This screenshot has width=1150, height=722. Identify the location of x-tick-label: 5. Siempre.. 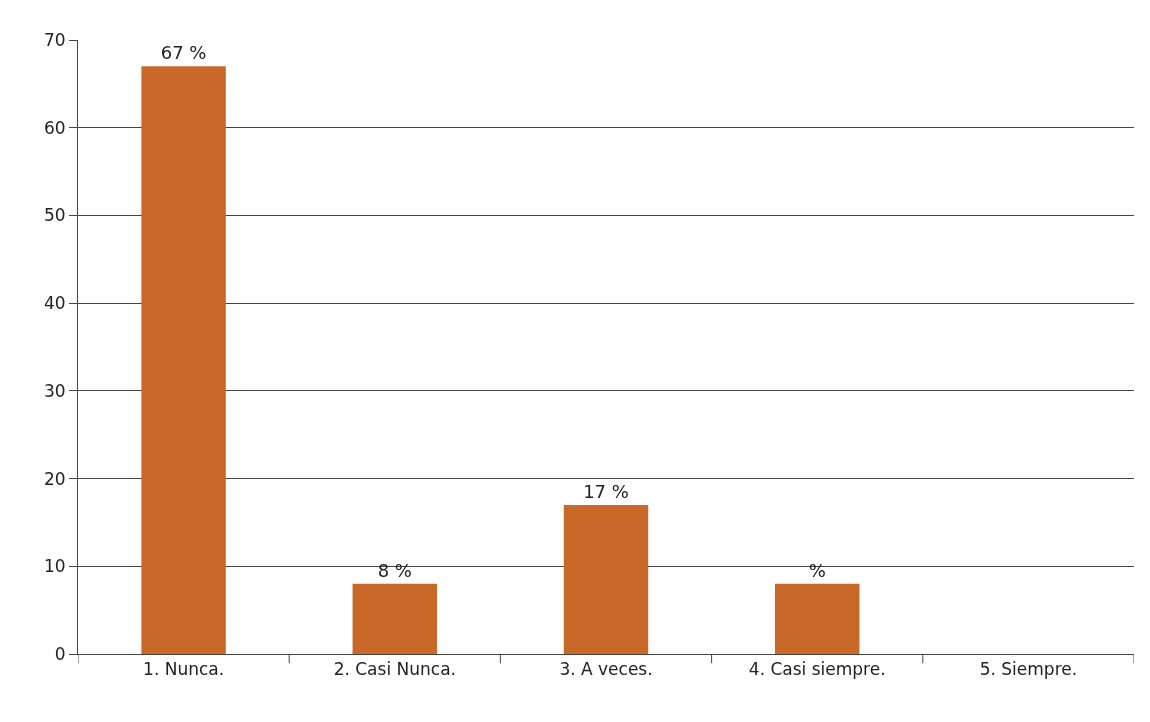
(1028, 669).